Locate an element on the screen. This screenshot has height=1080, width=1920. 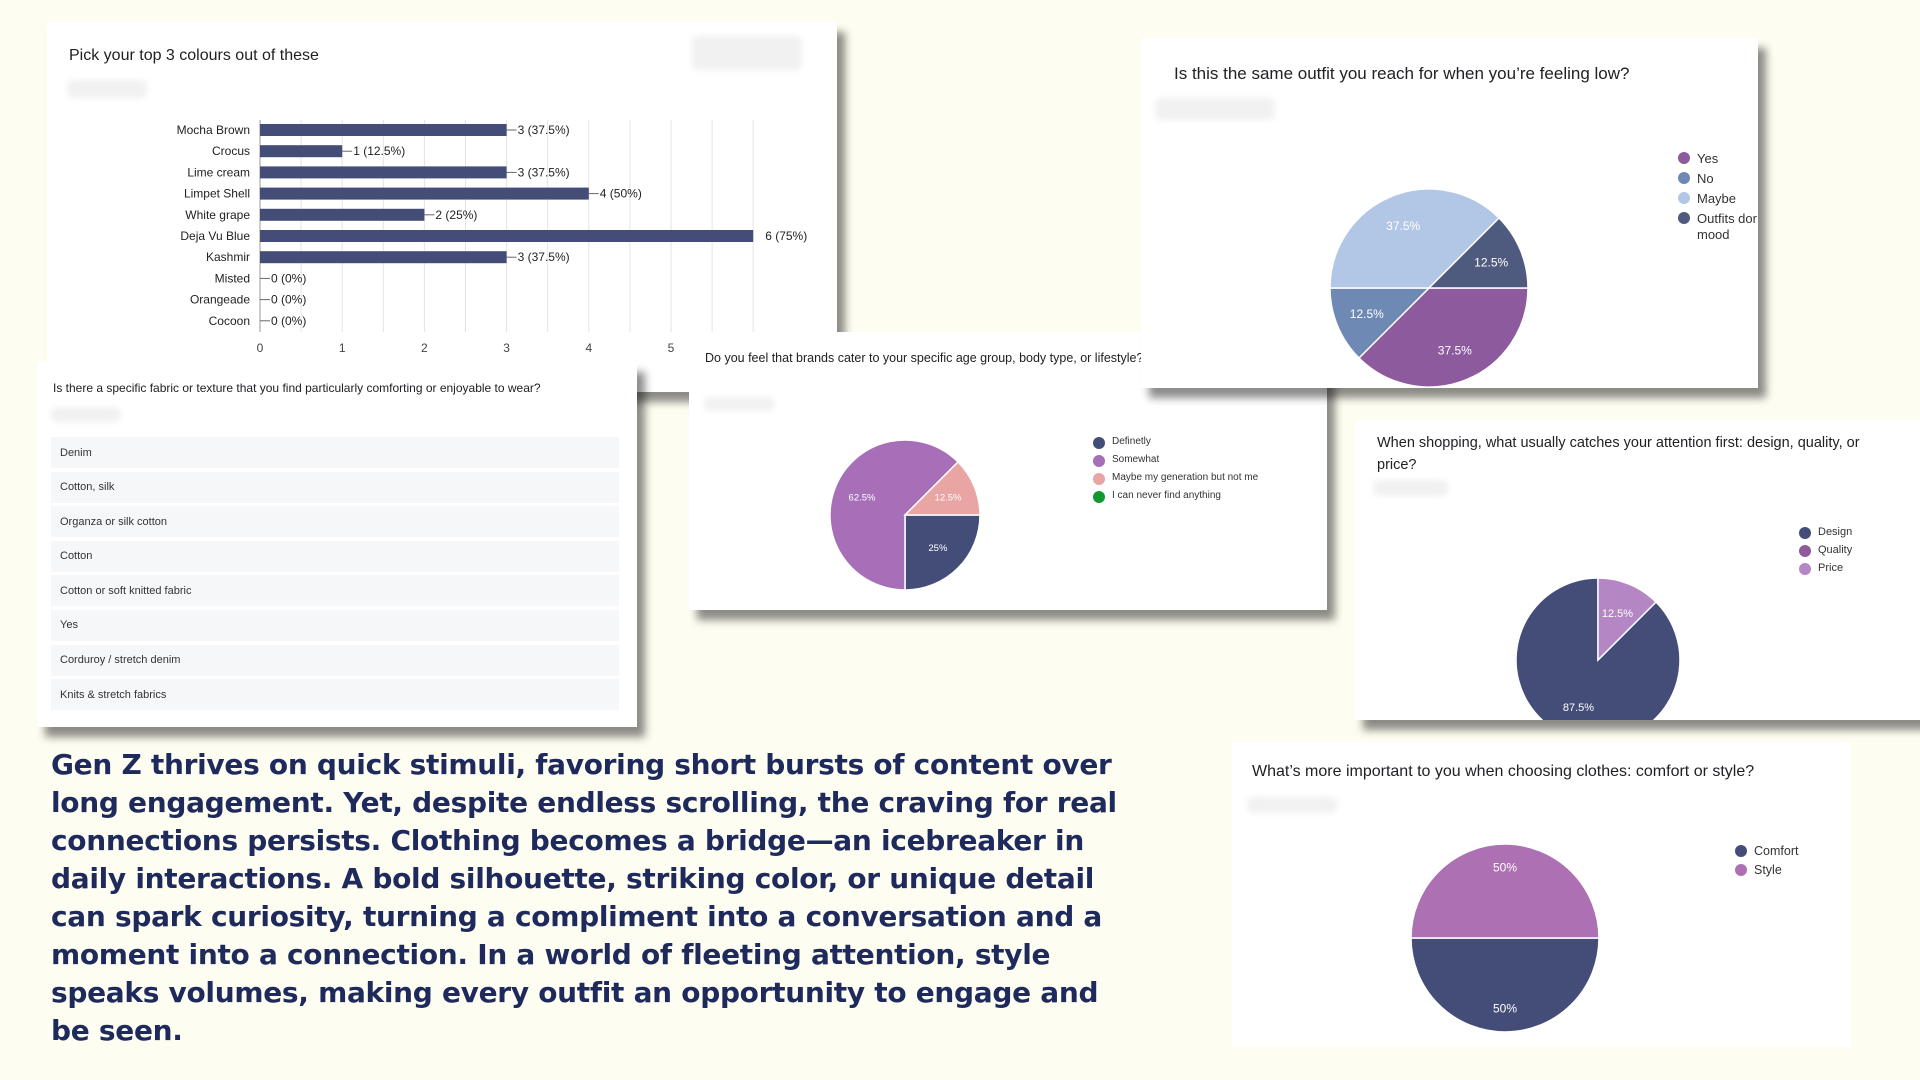
x-tick-label: 4 is located at coordinates (588, 348).